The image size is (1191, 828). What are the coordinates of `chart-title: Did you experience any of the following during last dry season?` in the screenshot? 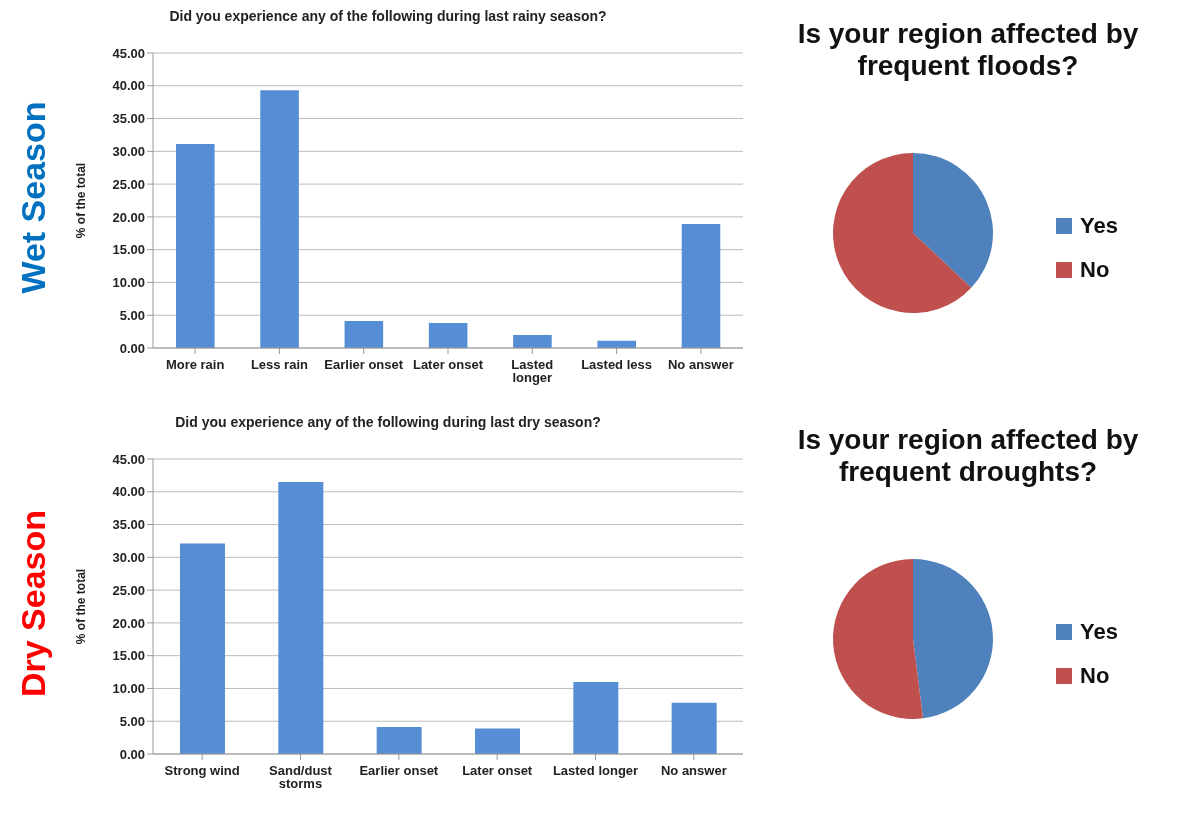 It's located at (388, 423).